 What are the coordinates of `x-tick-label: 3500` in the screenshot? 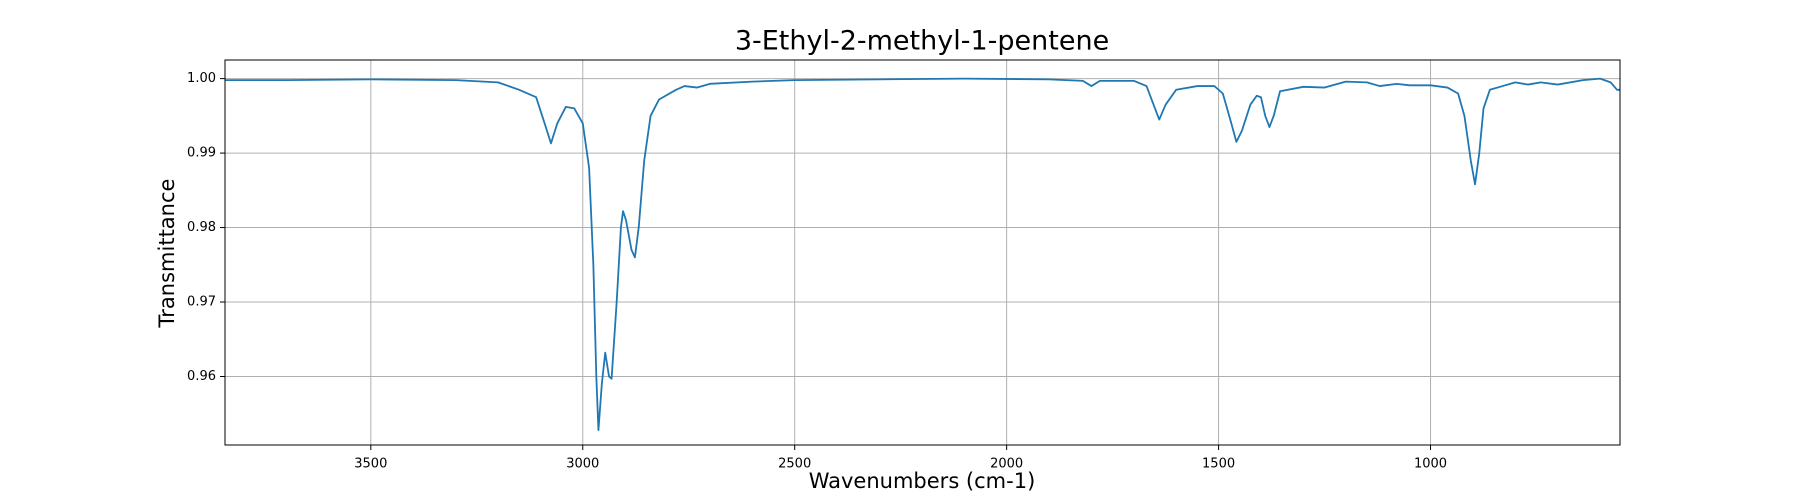 It's located at (370, 464).